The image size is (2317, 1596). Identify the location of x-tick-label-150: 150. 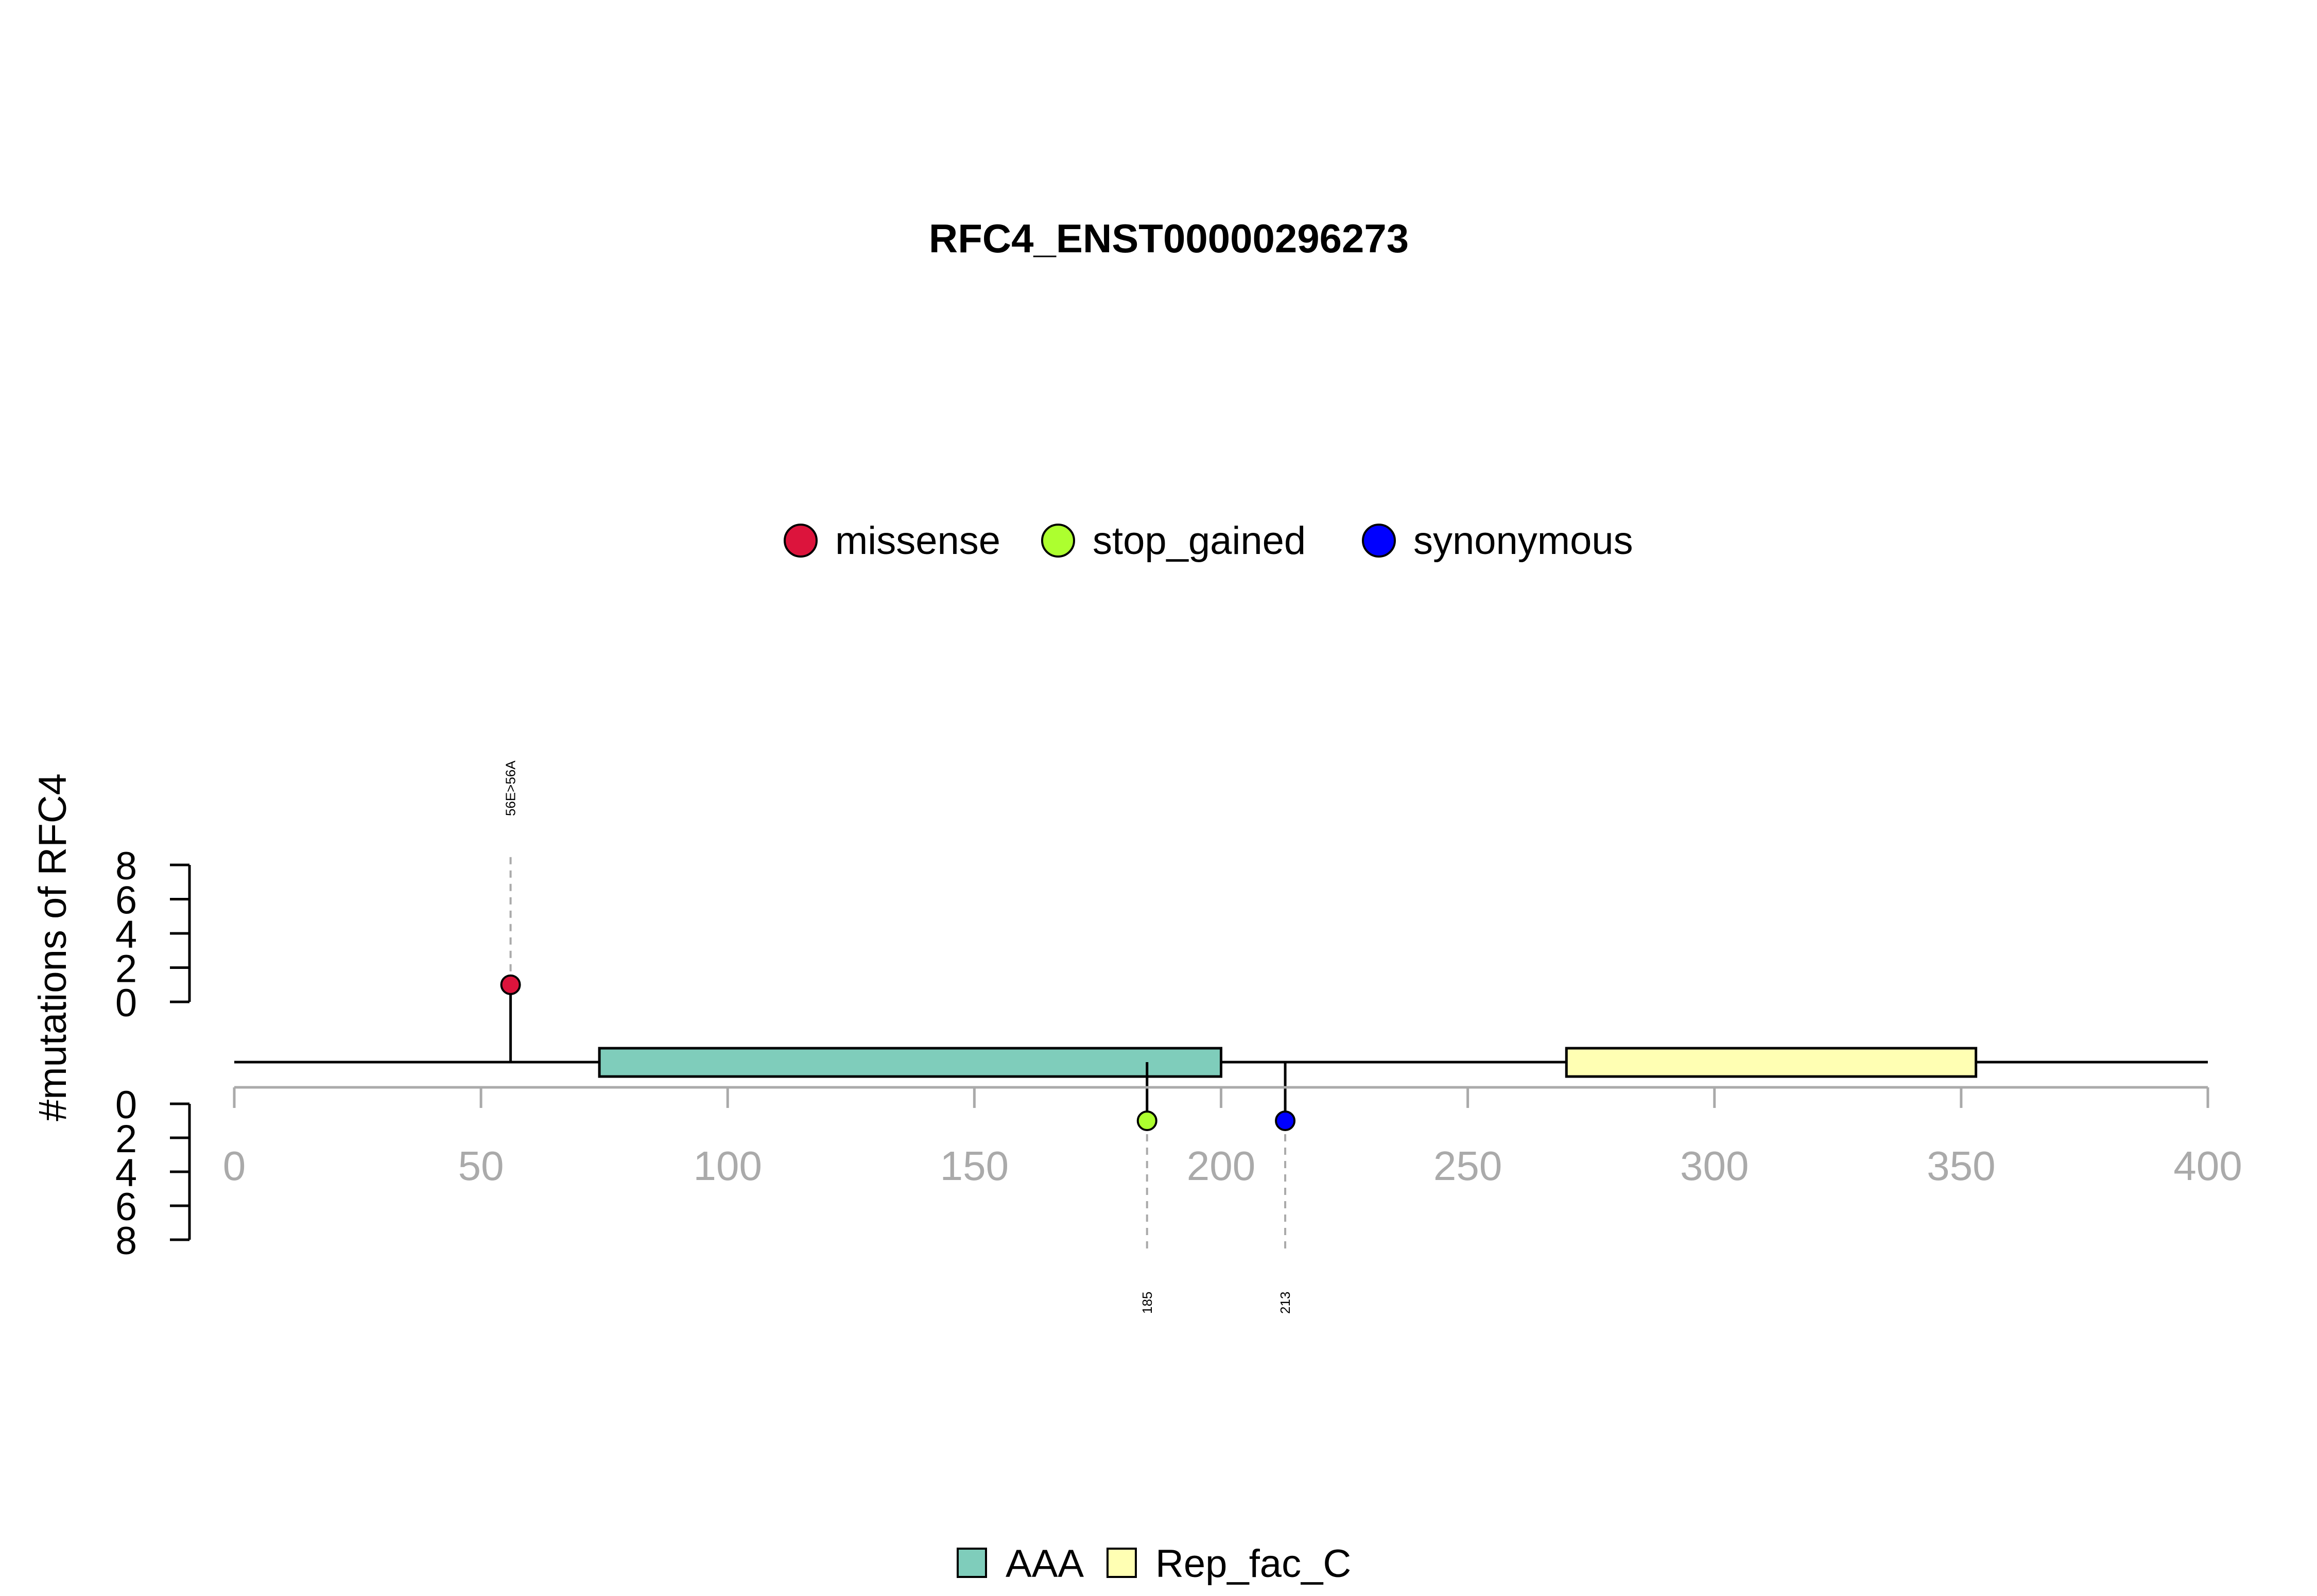
(974, 1166).